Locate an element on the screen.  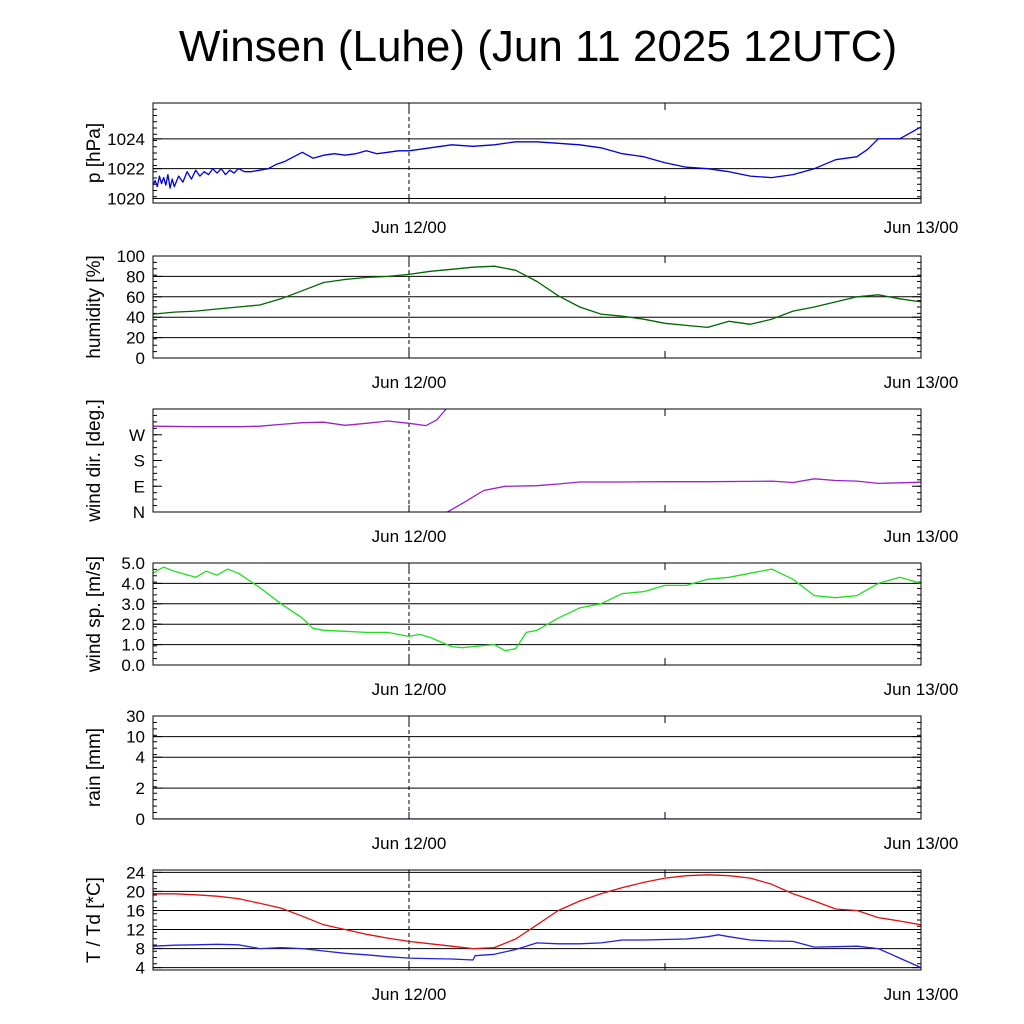
y-tick-label: 16 is located at coordinates (135, 910).